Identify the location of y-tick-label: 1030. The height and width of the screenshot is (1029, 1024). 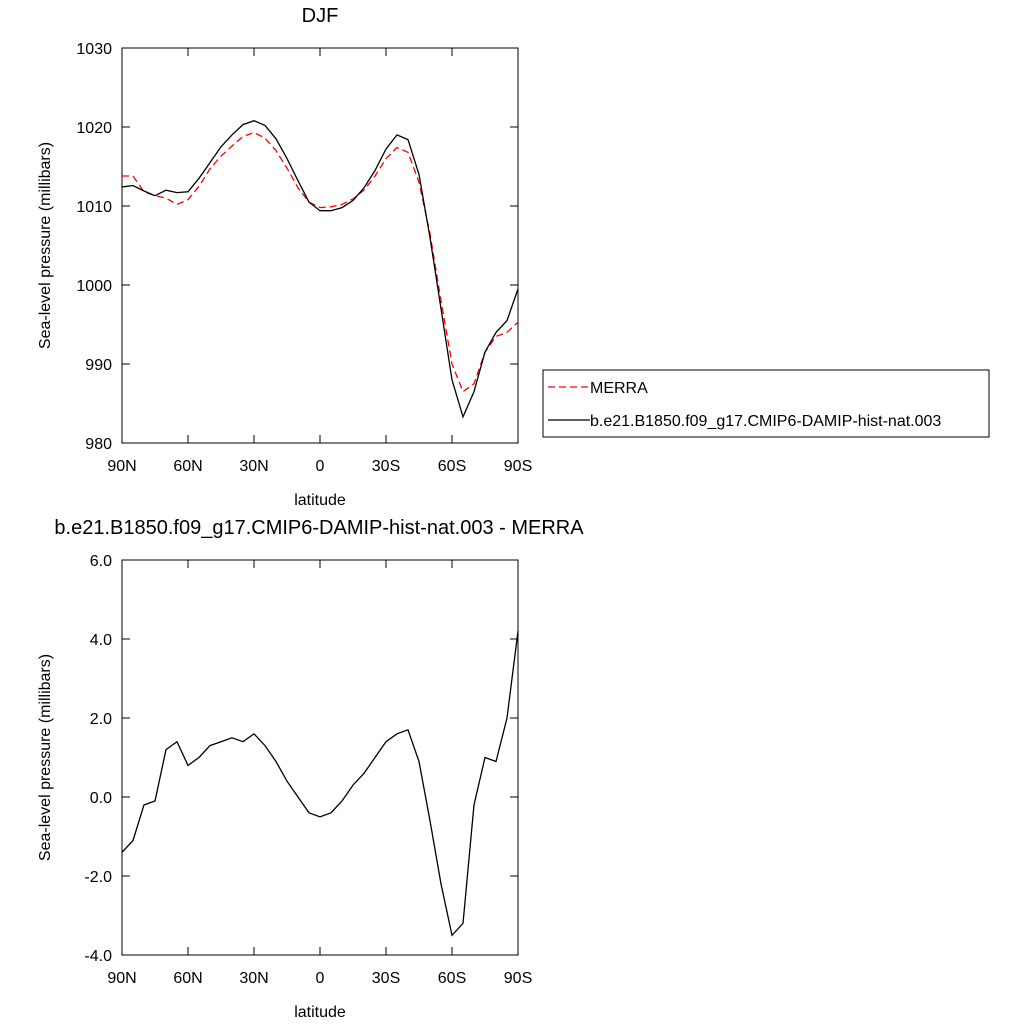
(94, 49).